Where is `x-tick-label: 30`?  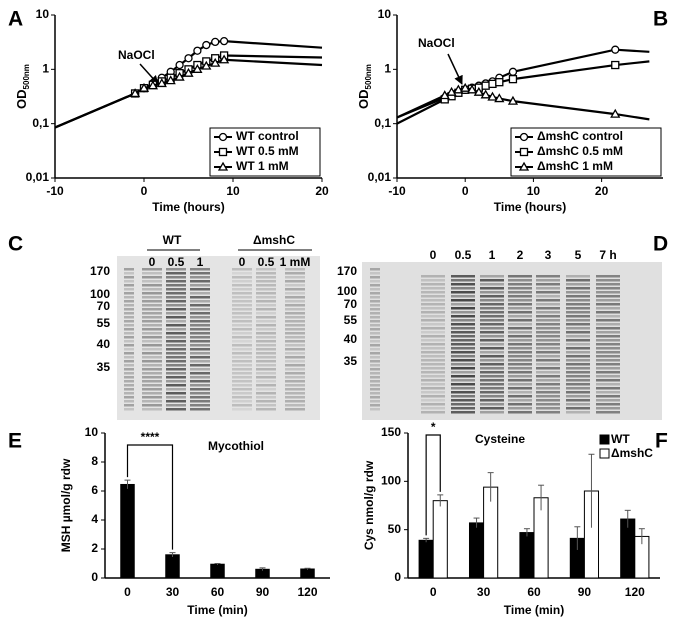
x-tick-label: 30 is located at coordinates (173, 592).